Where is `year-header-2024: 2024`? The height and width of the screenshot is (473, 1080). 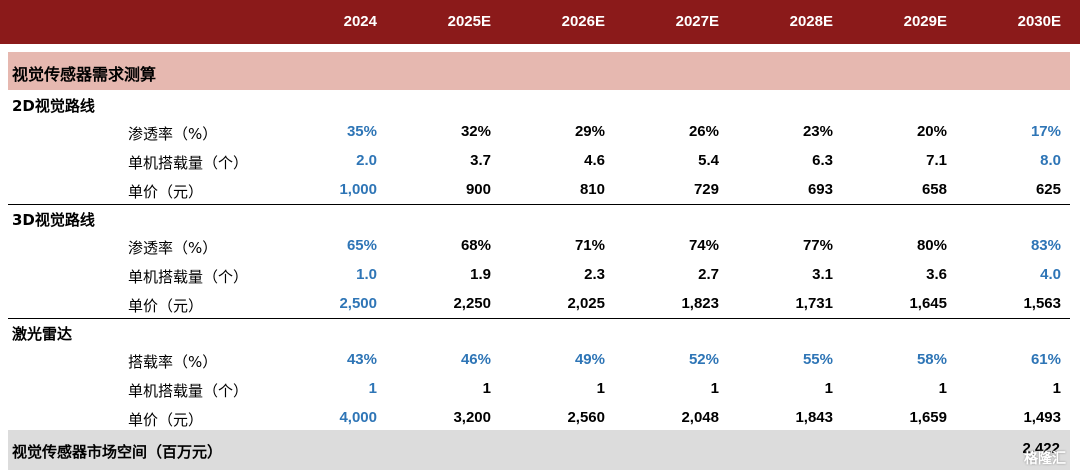
year-header-2024: 2024 is located at coordinates (360, 21).